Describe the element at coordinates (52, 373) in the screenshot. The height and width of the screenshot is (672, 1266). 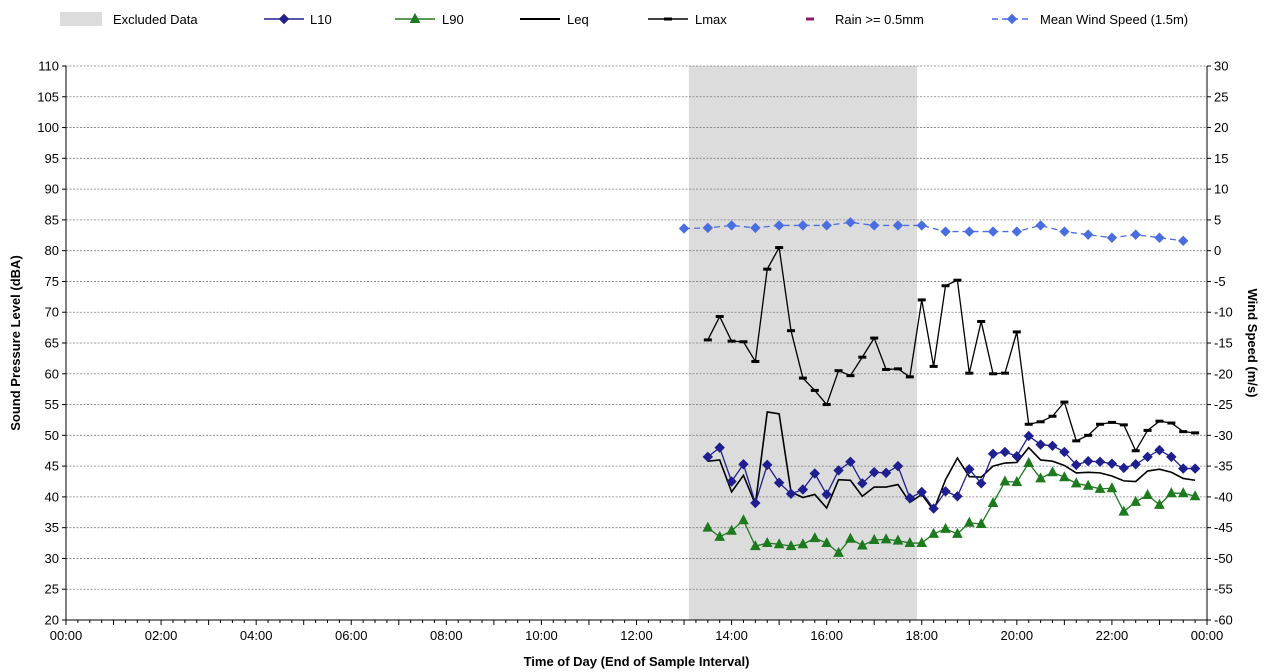
I see `y-tick-label: 60` at that location.